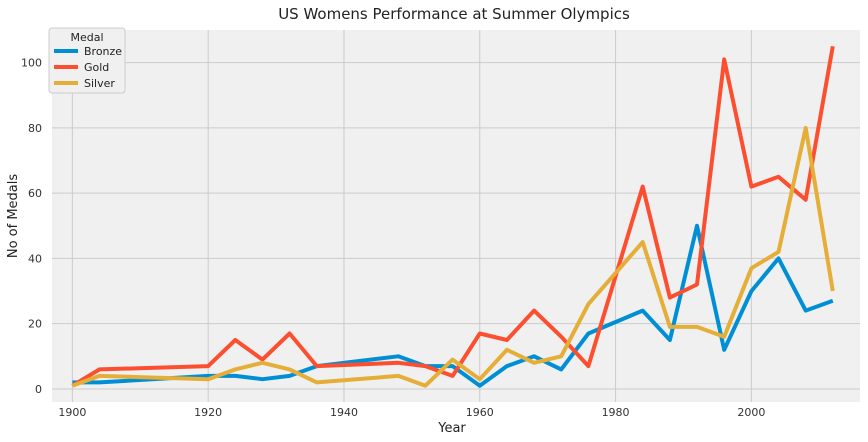  What do you see at coordinates (35, 258) in the screenshot?
I see `y-tick-label: 40` at bounding box center [35, 258].